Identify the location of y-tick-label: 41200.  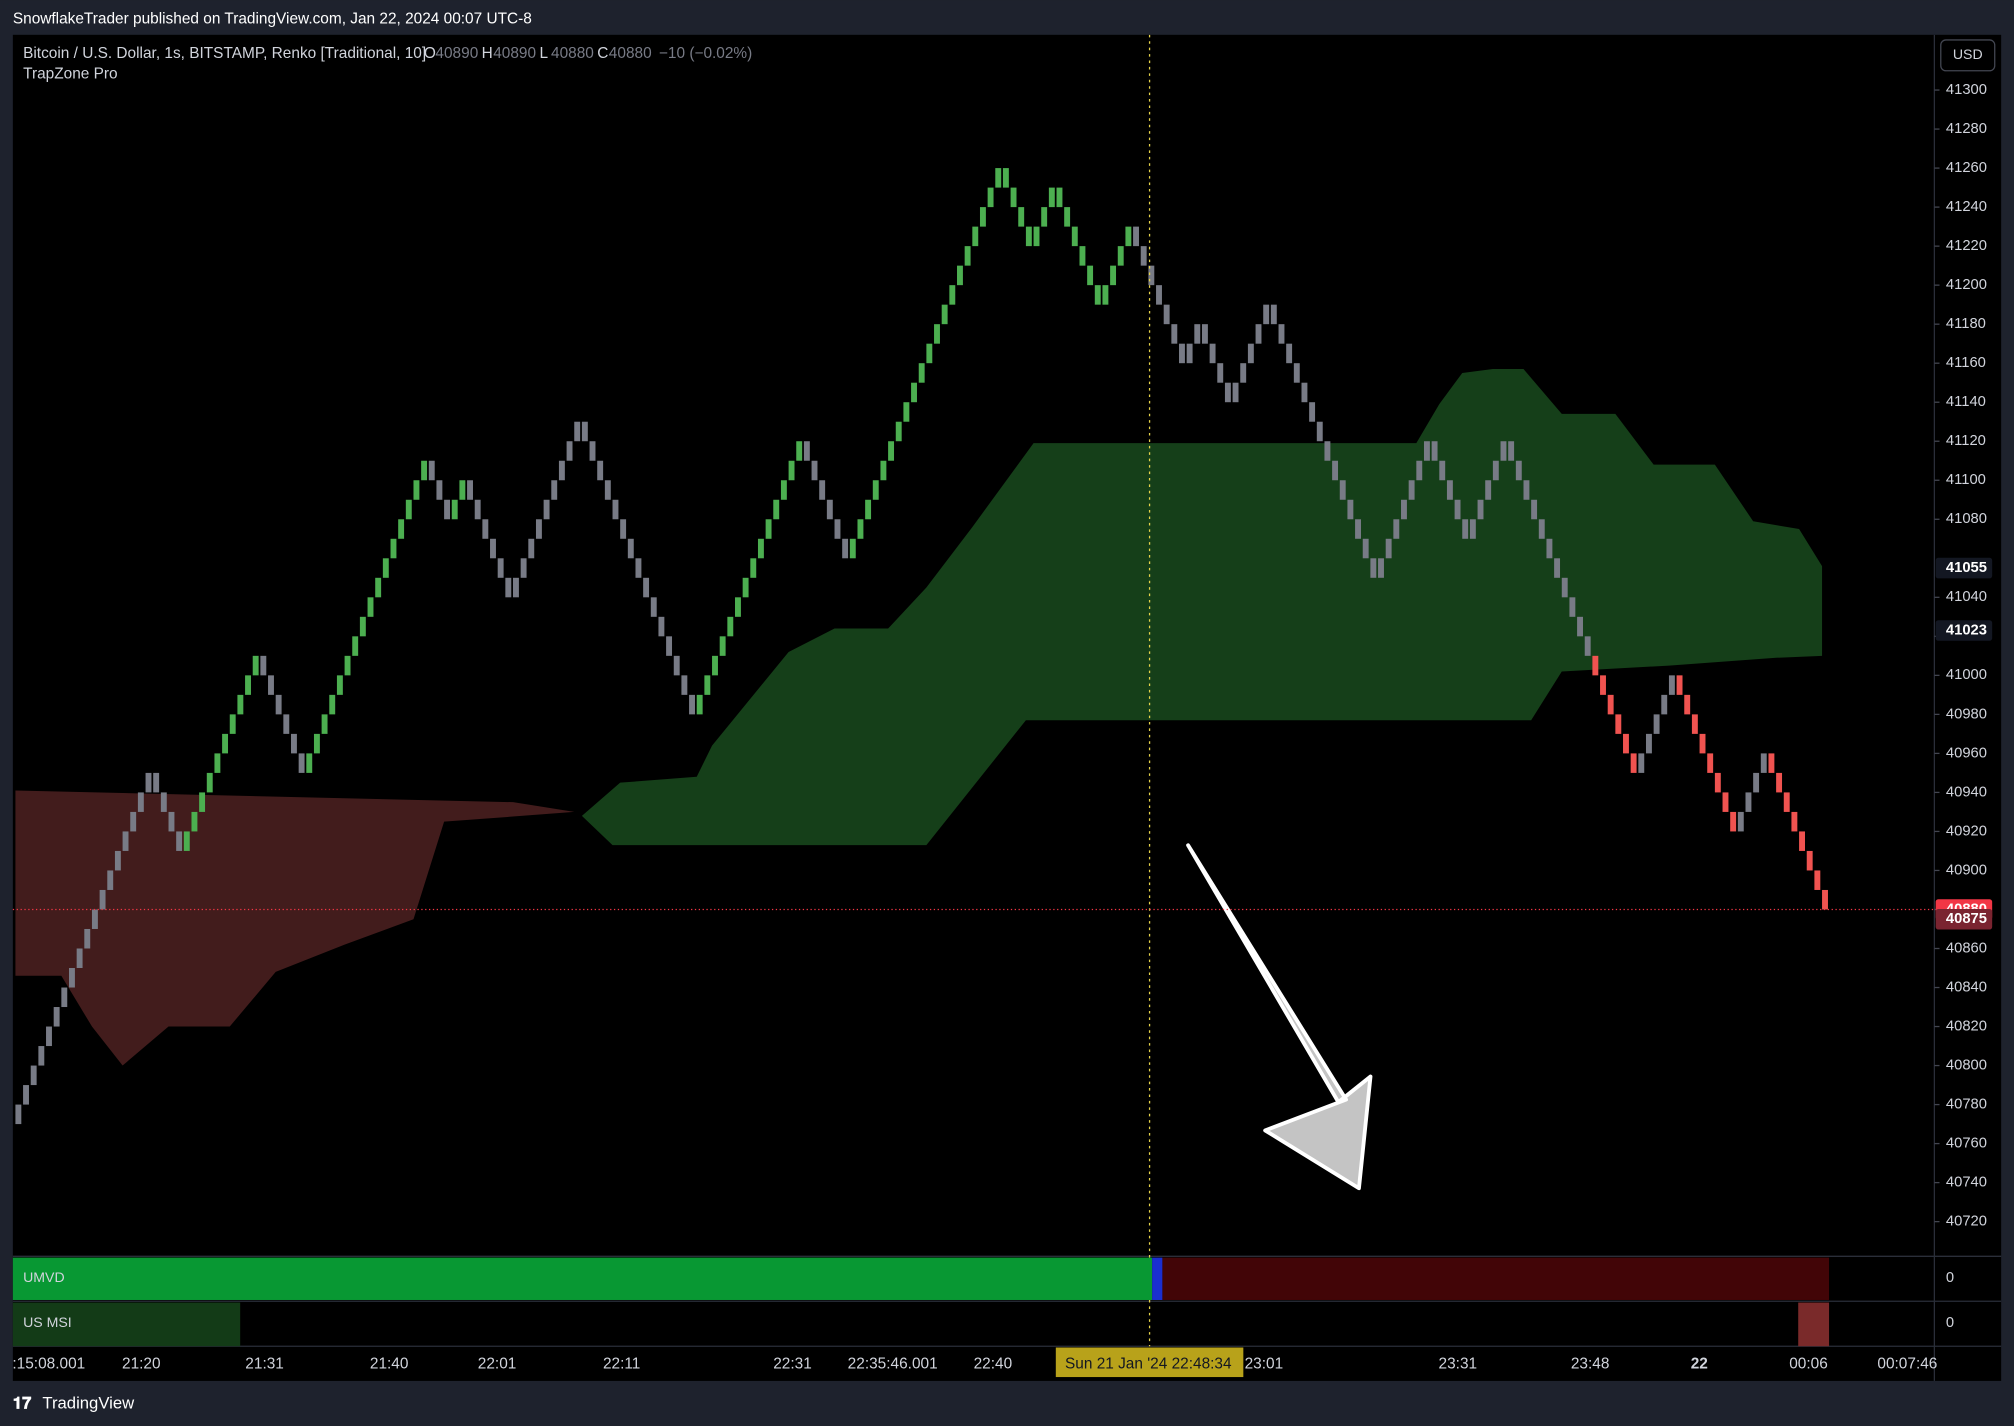
(1966, 285).